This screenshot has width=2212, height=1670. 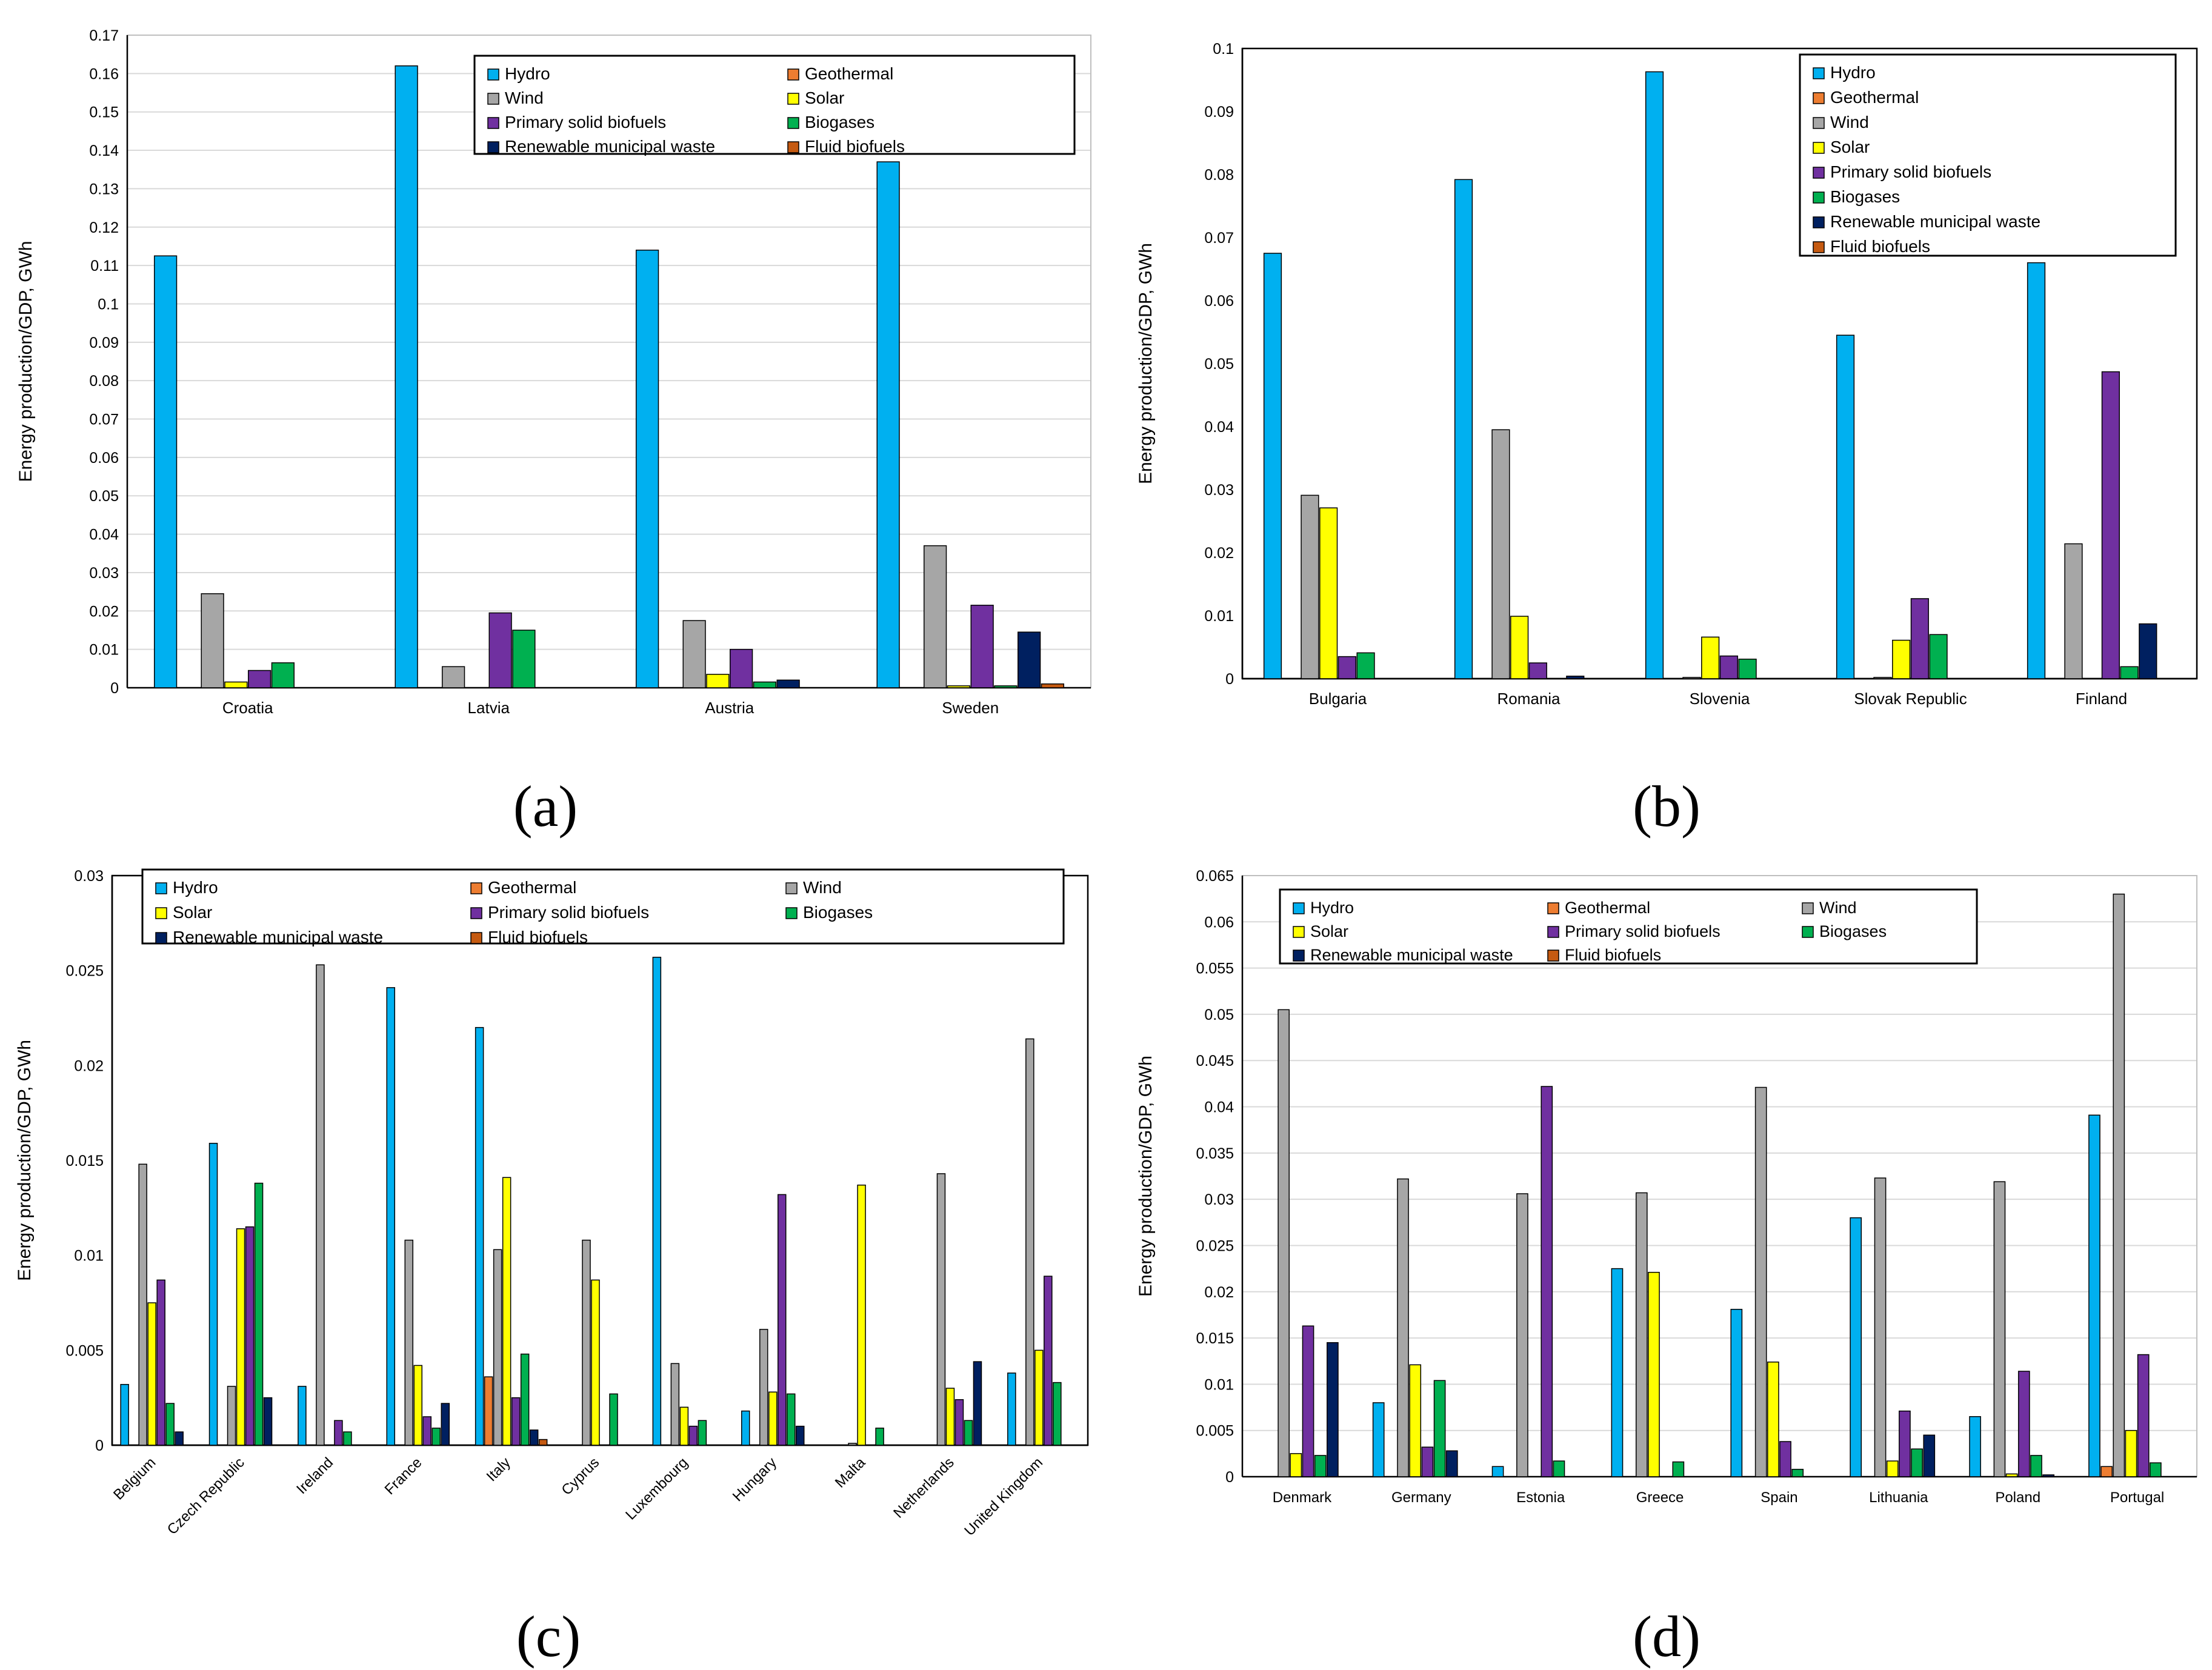 I want to click on y-tick-label: 0.04, so click(x=1219, y=428).